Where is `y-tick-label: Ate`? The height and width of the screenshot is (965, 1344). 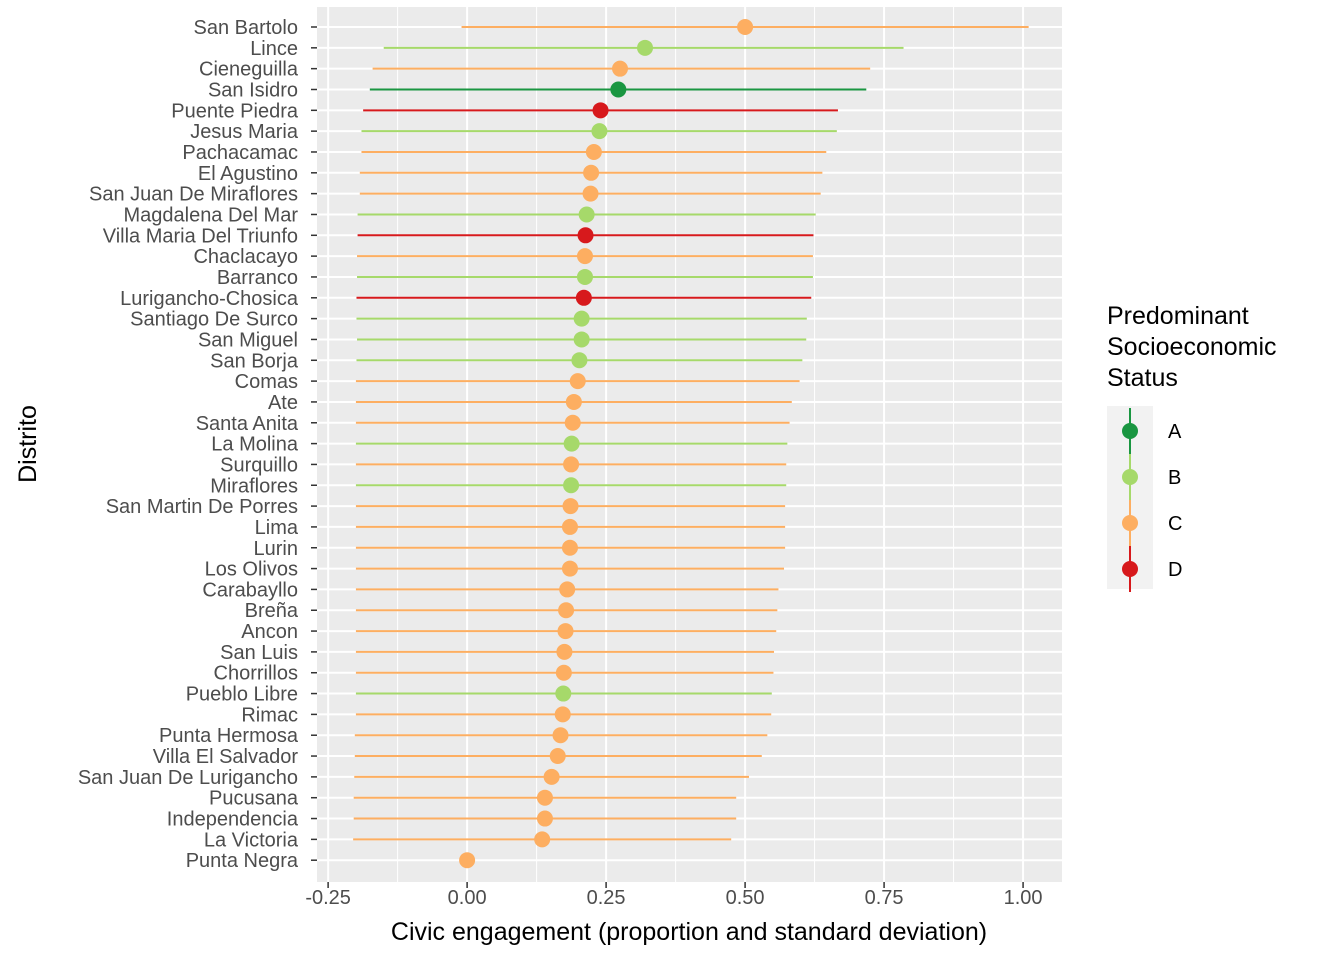
y-tick-label: Ate is located at coordinates (283, 403).